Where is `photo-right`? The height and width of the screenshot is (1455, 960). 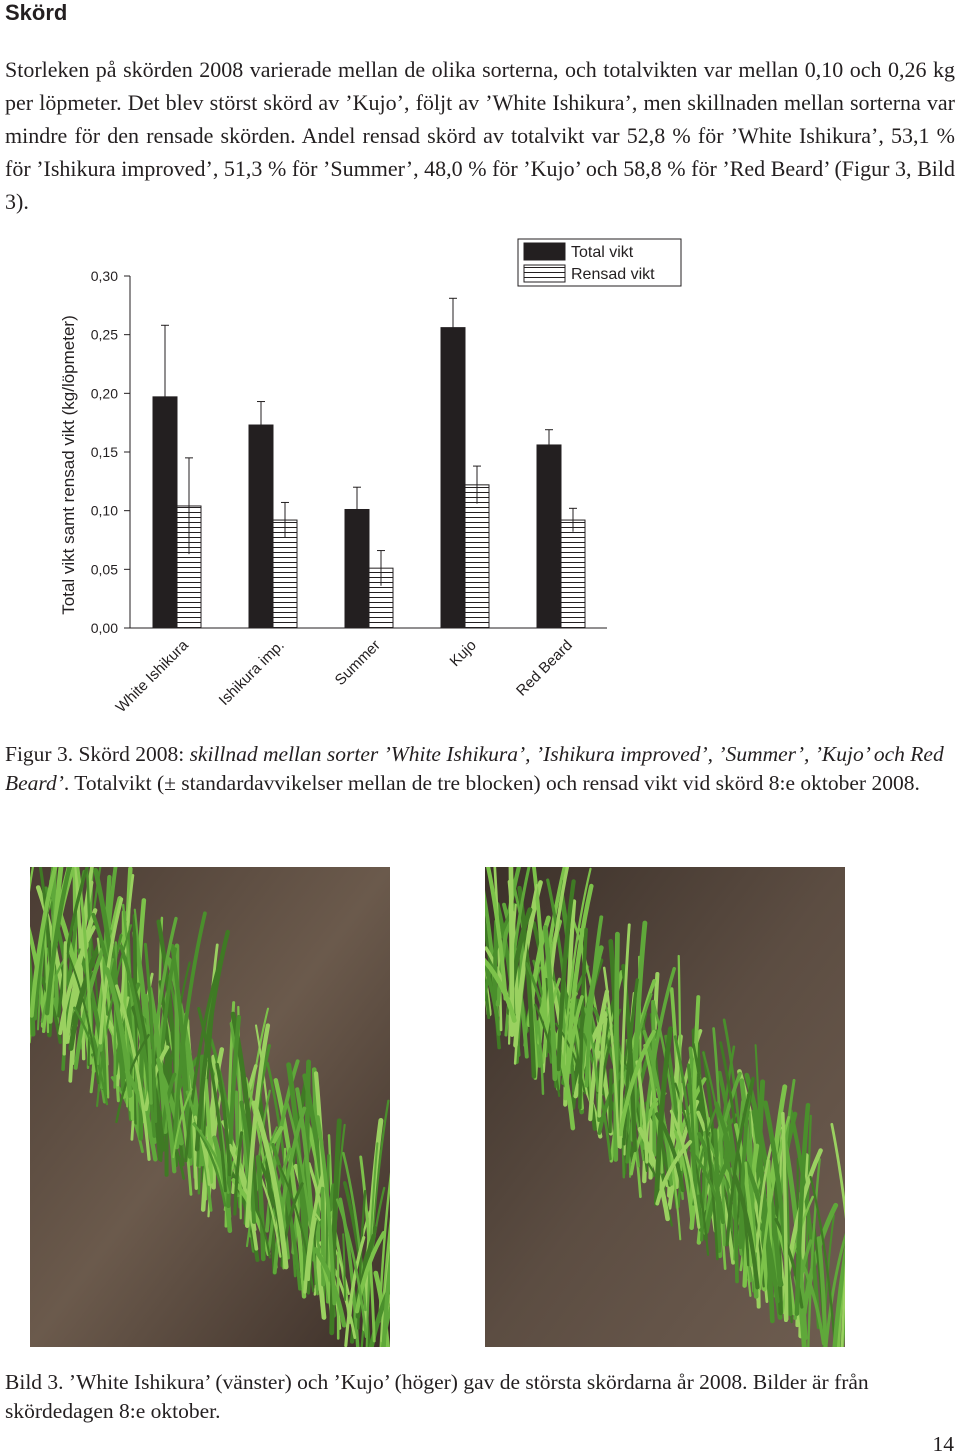 photo-right is located at coordinates (665, 1107).